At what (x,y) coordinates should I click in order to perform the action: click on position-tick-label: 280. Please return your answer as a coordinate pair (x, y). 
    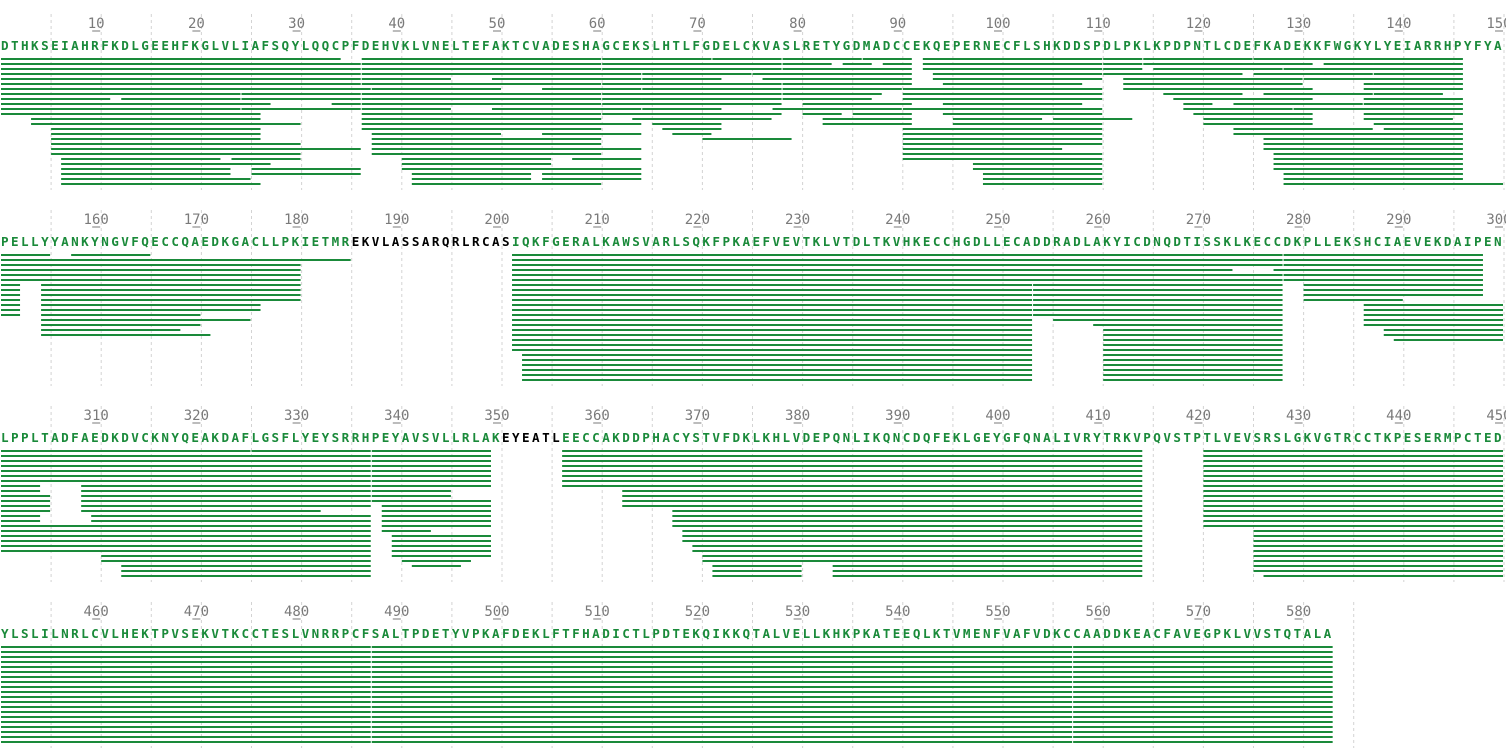
    Looking at the image, I should click on (1298, 220).